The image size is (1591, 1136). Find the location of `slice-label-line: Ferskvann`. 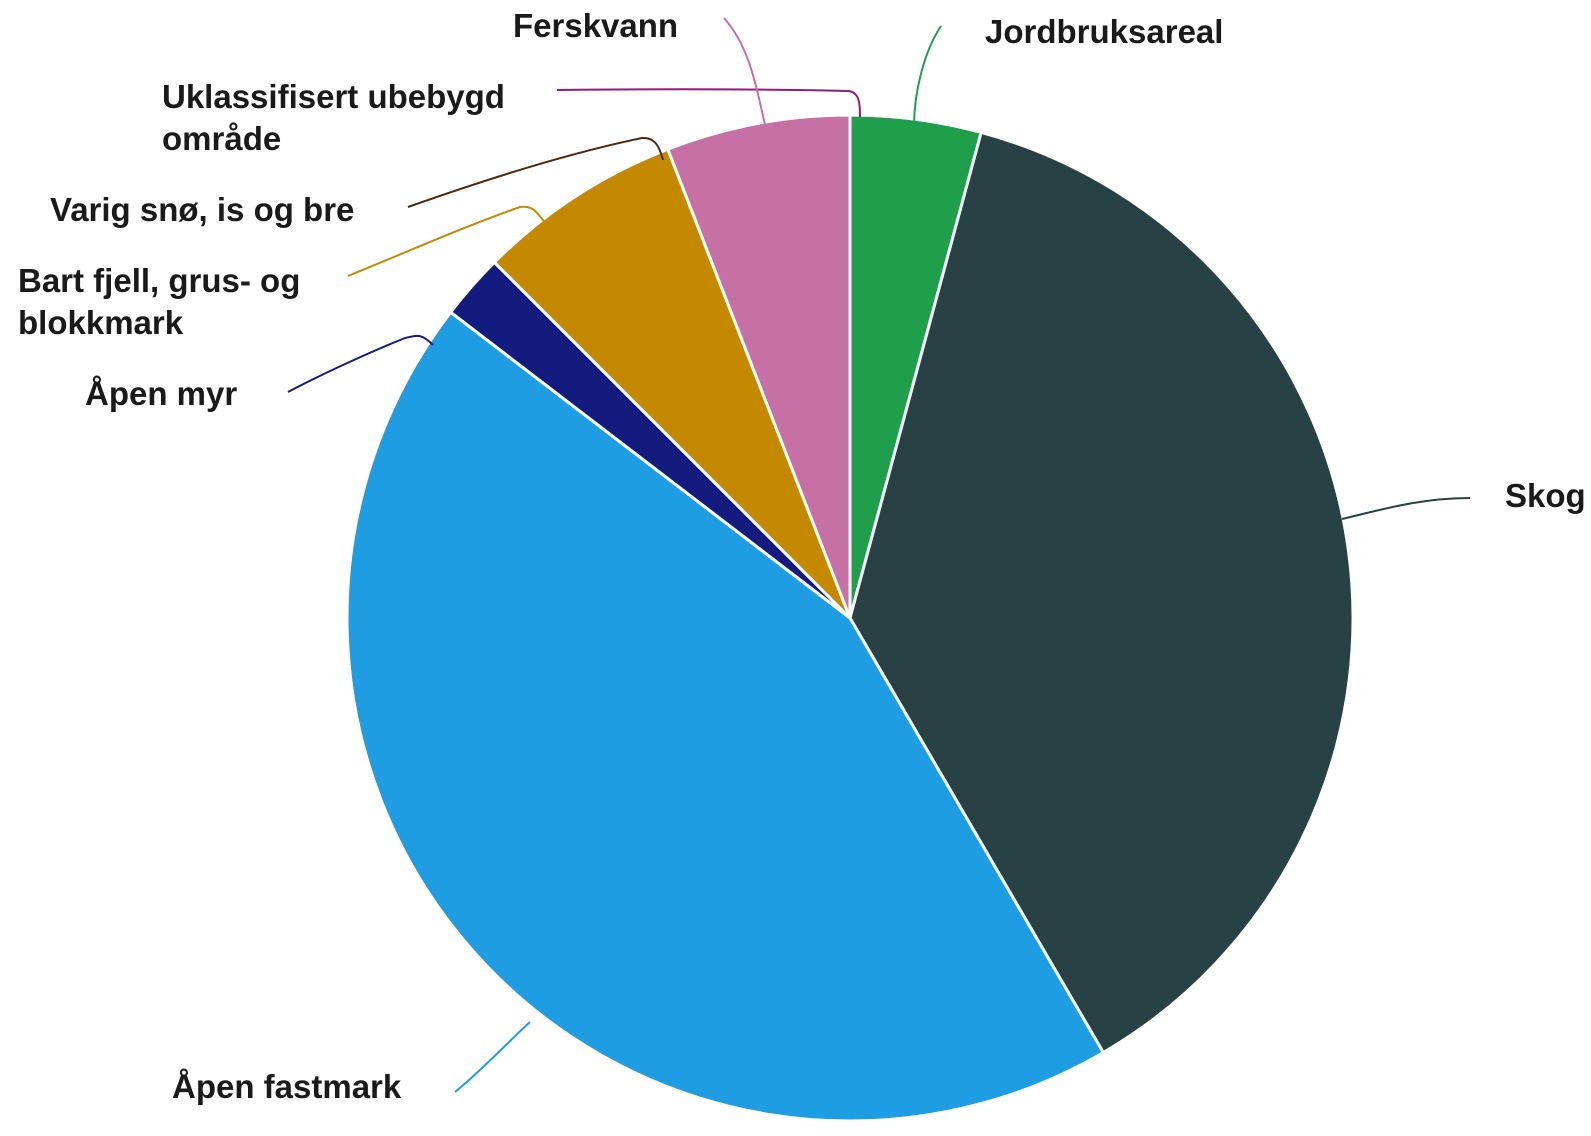

slice-label-line: Ferskvann is located at coordinates (595, 25).